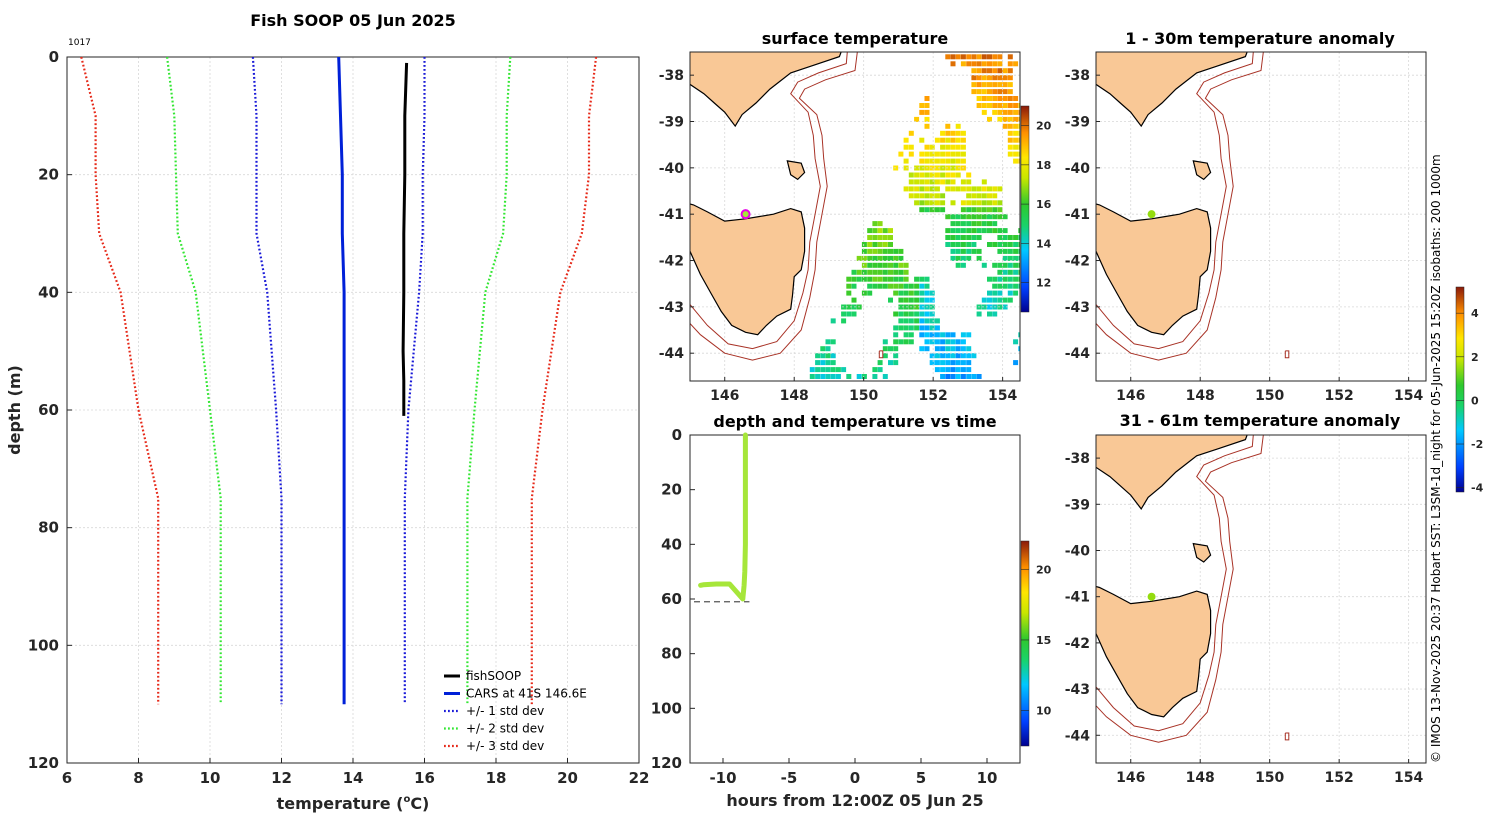  I want to click on sst-x-ticks: 146 148 150 152 154, so click(863, 390).